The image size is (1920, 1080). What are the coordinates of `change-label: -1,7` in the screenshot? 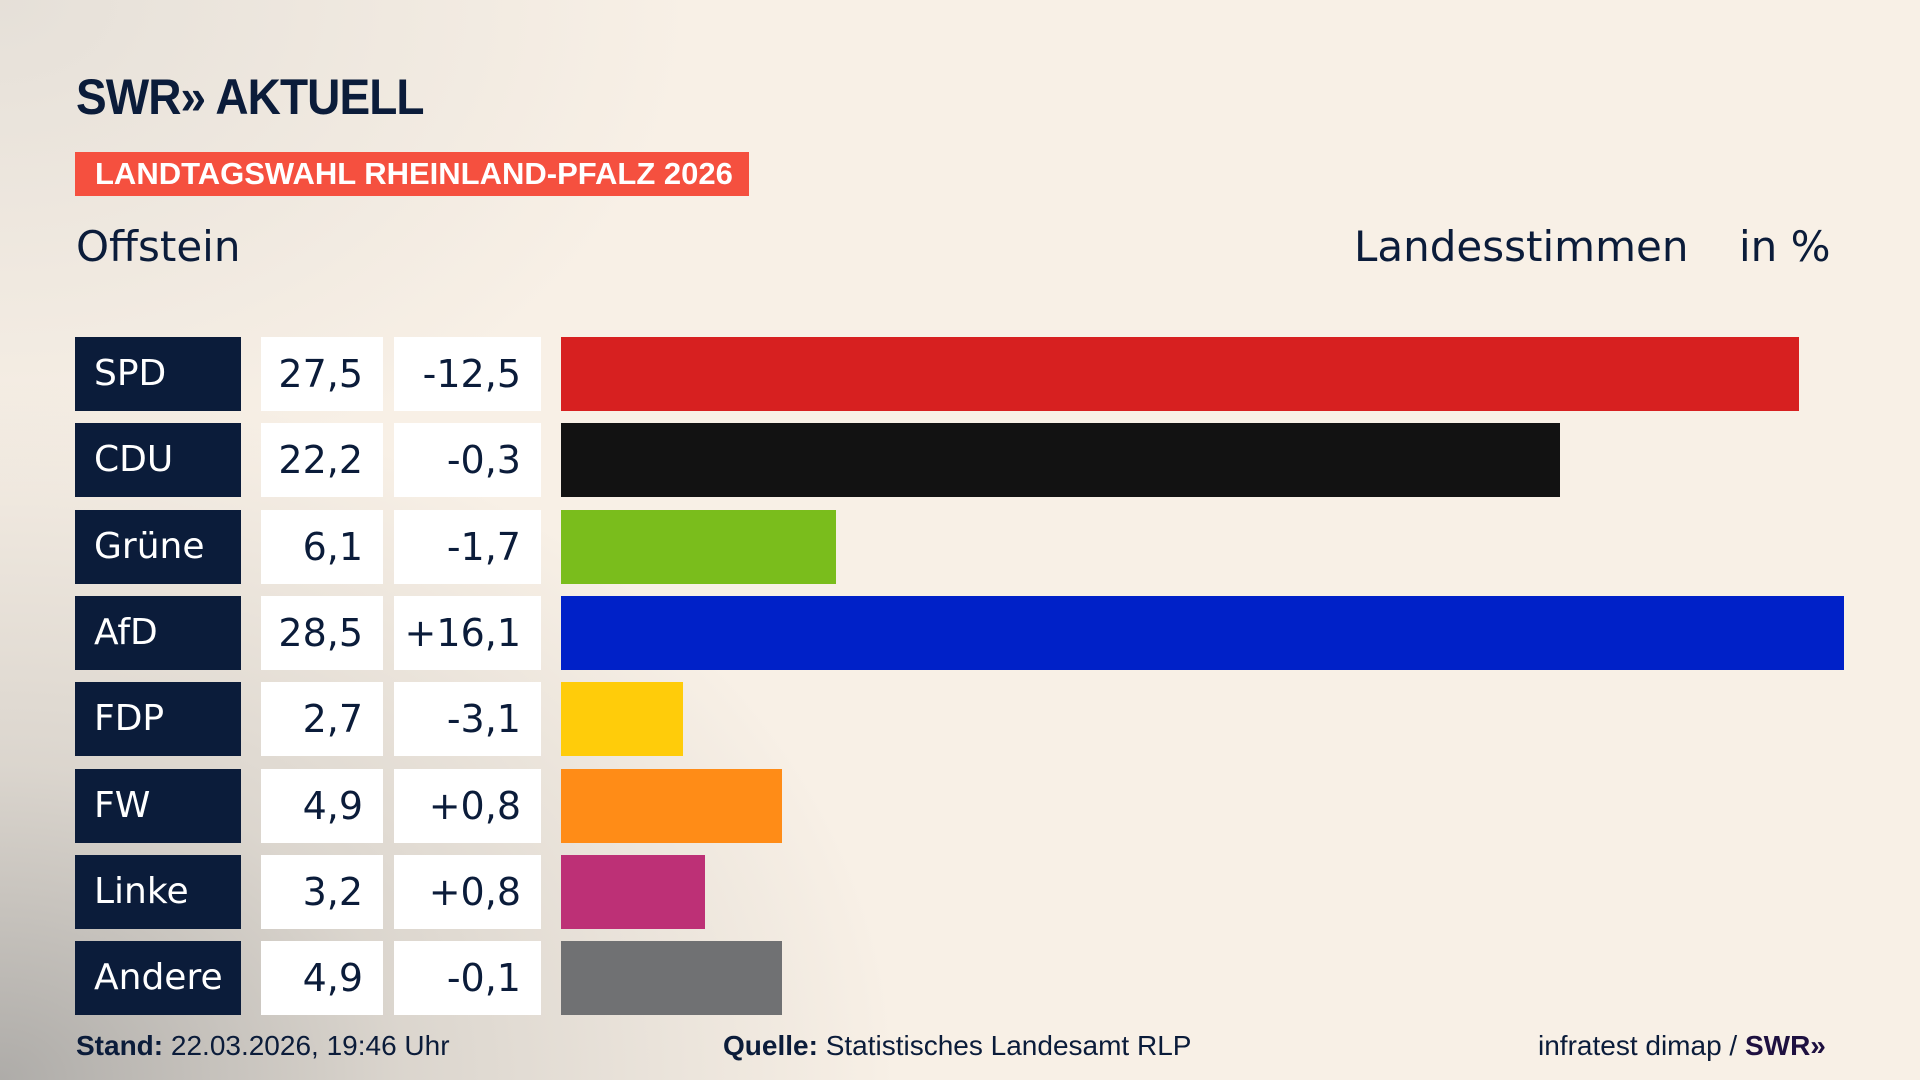 It's located at (467, 546).